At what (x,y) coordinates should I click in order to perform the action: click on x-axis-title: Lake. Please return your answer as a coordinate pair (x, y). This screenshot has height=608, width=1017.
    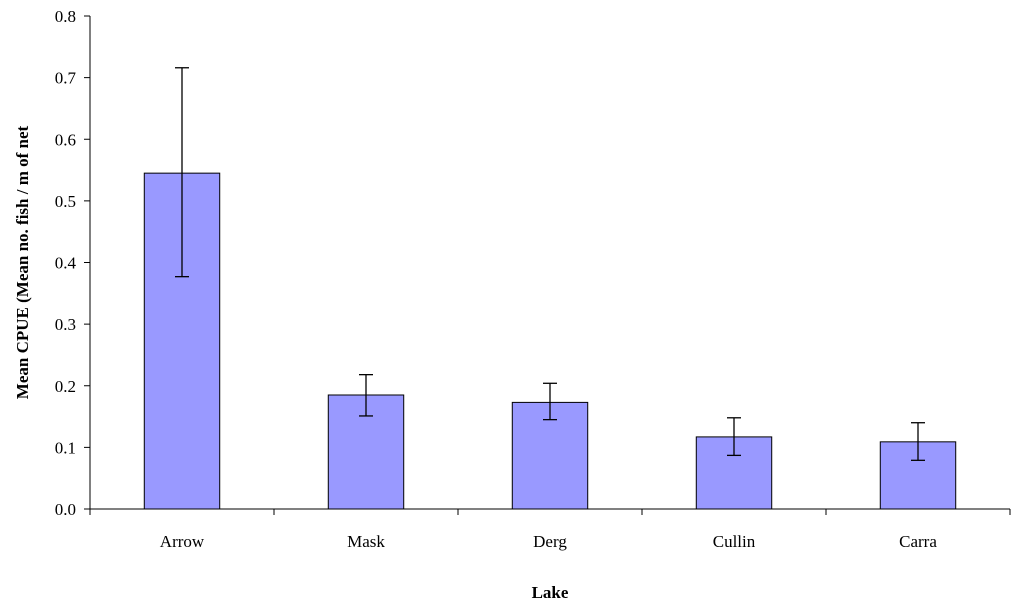
    Looking at the image, I should click on (550, 592).